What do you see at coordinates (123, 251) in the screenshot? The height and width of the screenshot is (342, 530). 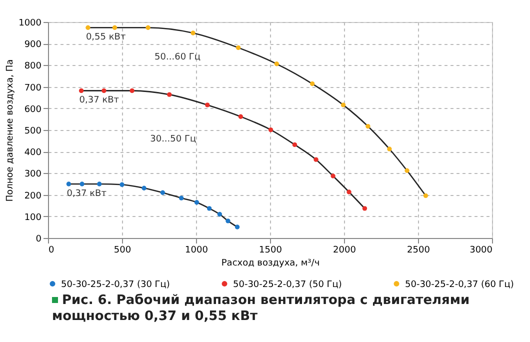 I see `x-tick-label: 500` at bounding box center [123, 251].